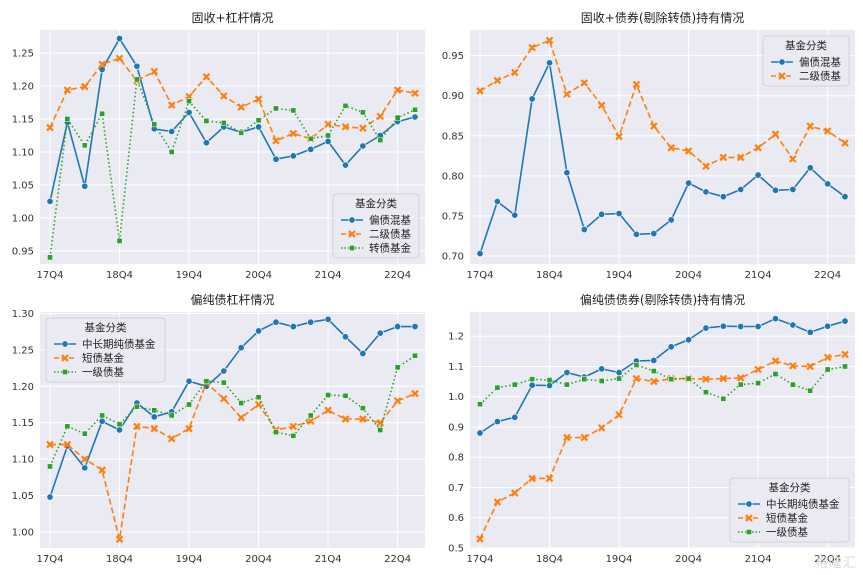  I want to click on y-tick-label: 0.75, so click(453, 216).